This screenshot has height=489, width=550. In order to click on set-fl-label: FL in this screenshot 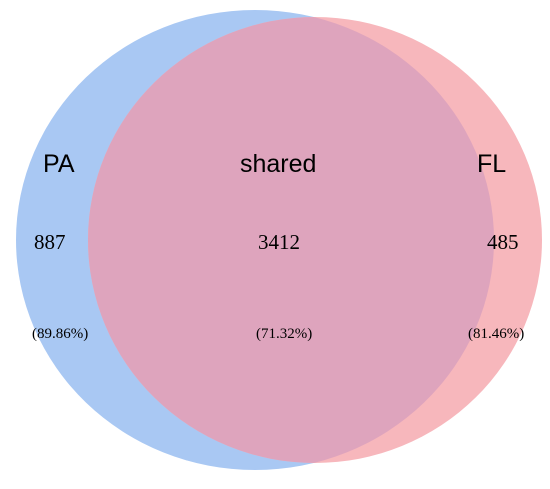, I will do `click(492, 164)`.